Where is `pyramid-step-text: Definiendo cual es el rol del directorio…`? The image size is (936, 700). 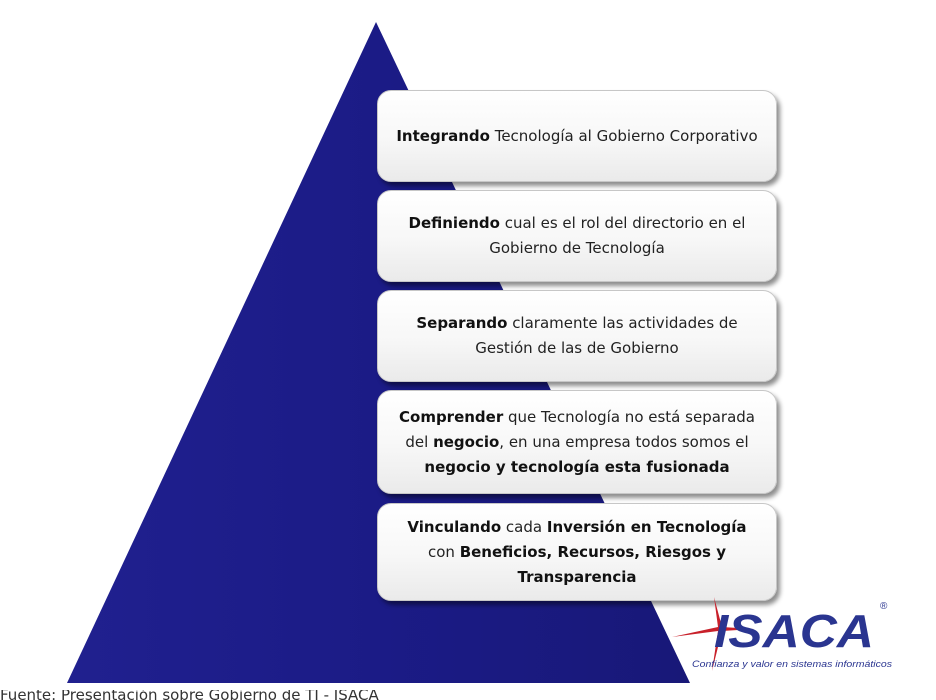 pyramid-step-text: Definiendo cual es el rol del directorio… is located at coordinates (577, 236).